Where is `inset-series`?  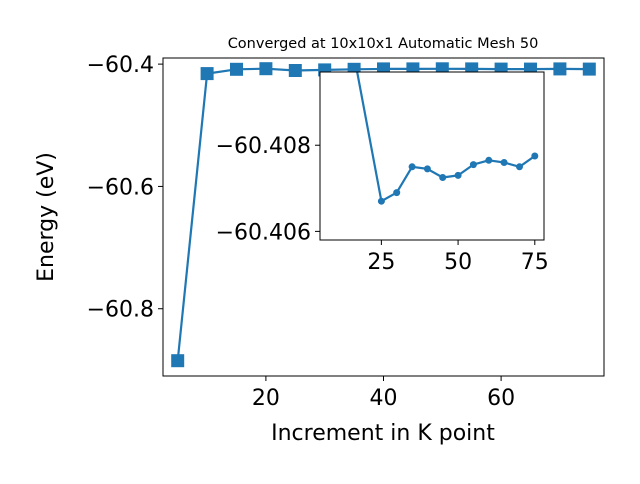
inset-series is located at coordinates (447, 138).